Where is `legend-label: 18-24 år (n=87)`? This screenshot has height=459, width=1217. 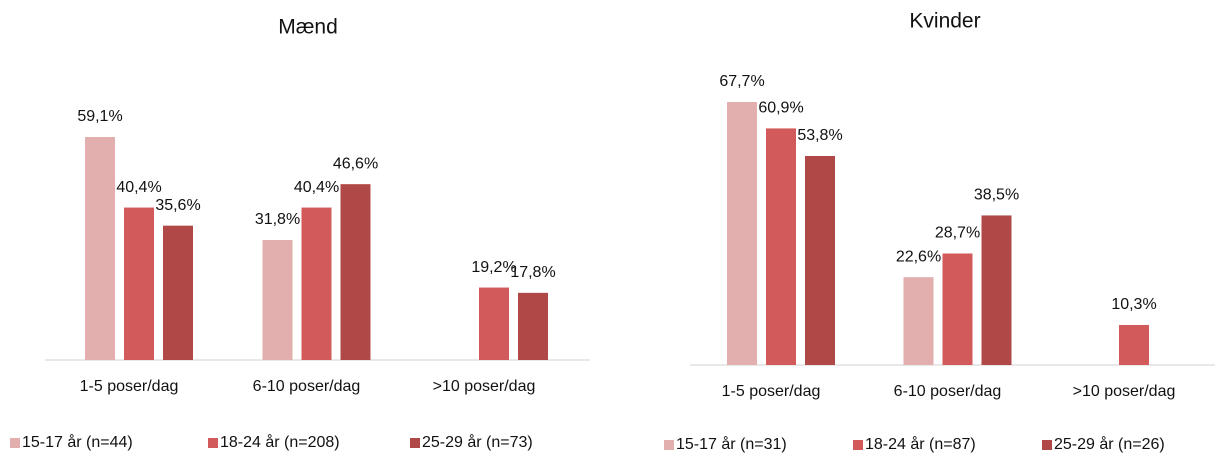
legend-label: 18-24 år (n=87) is located at coordinates (920, 444).